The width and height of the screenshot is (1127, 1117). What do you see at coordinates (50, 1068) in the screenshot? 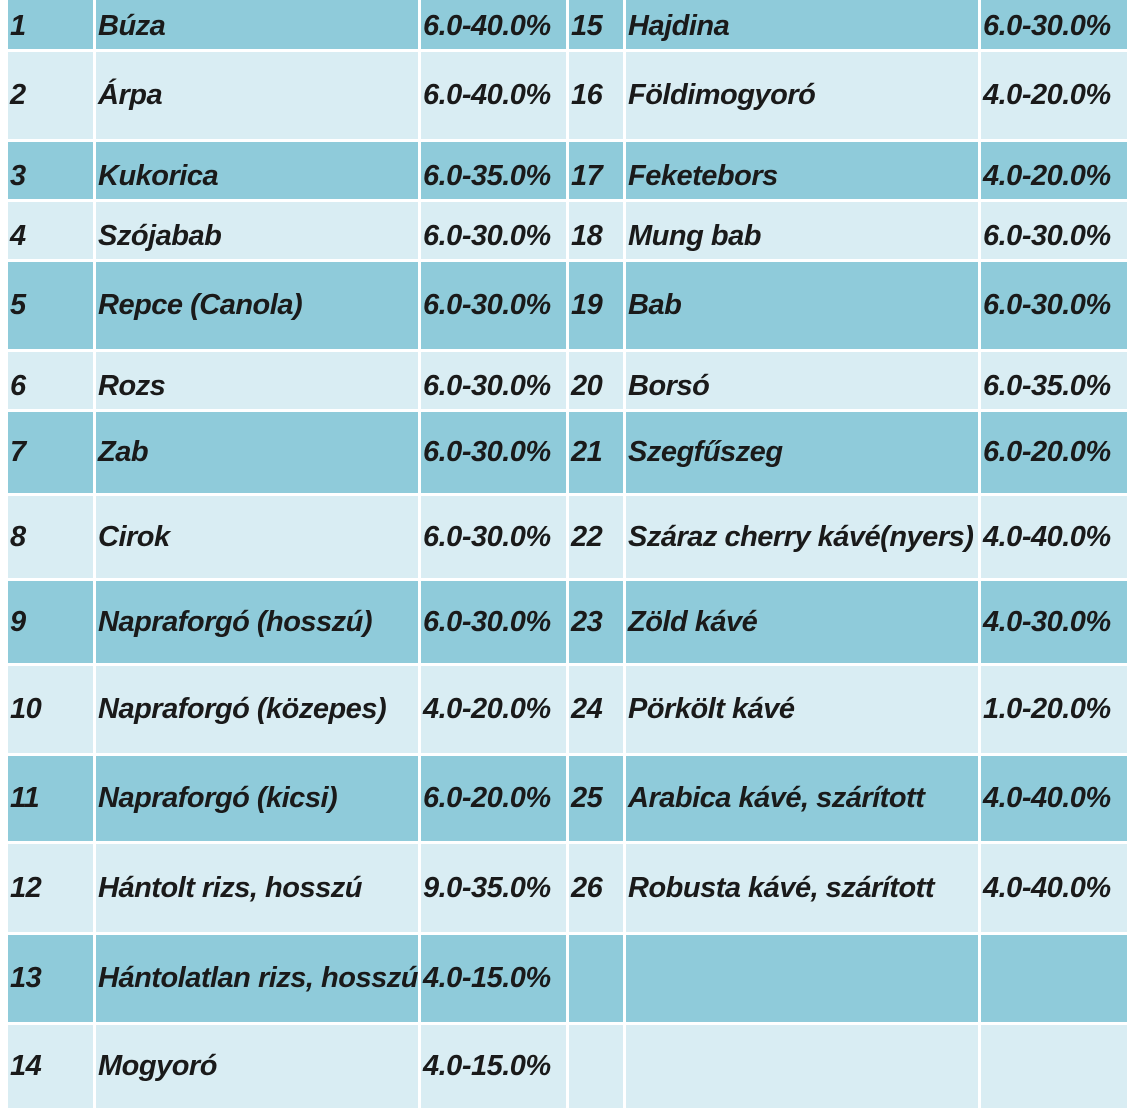
I see `row-number: 14` at bounding box center [50, 1068].